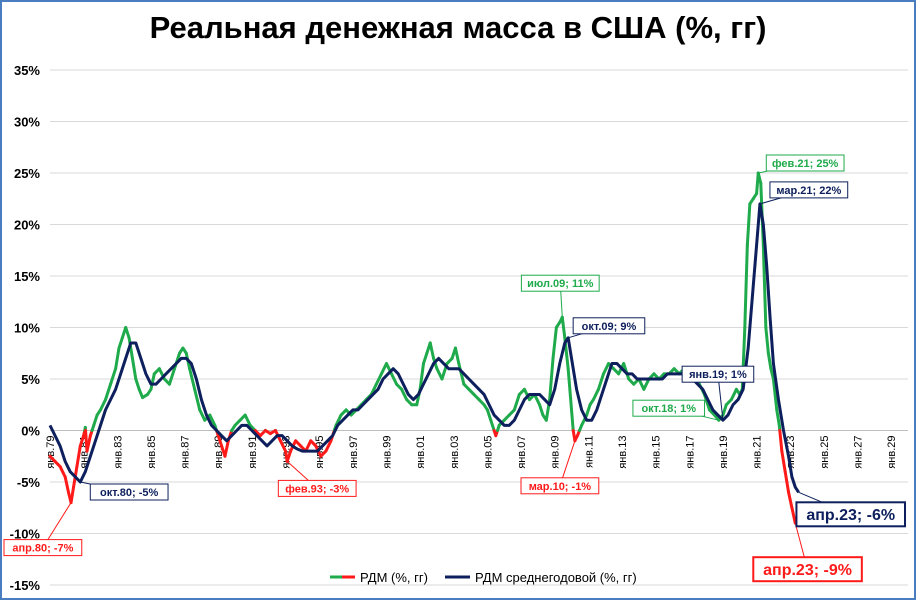 Image resolution: width=916 pixels, height=600 pixels. What do you see at coordinates (657, 452) in the screenshot?
I see `x-tick-label: янв.15` at bounding box center [657, 452].